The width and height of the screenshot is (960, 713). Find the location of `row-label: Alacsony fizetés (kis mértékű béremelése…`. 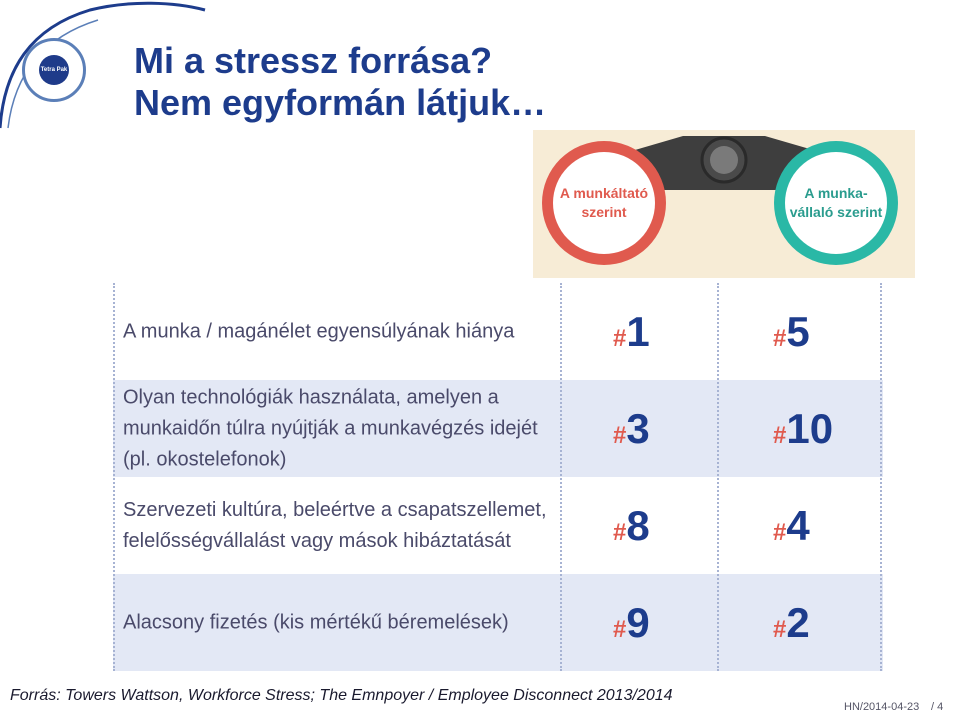

row-label: Alacsony fizetés (kis mértékű béremelése… is located at coordinates (316, 622).